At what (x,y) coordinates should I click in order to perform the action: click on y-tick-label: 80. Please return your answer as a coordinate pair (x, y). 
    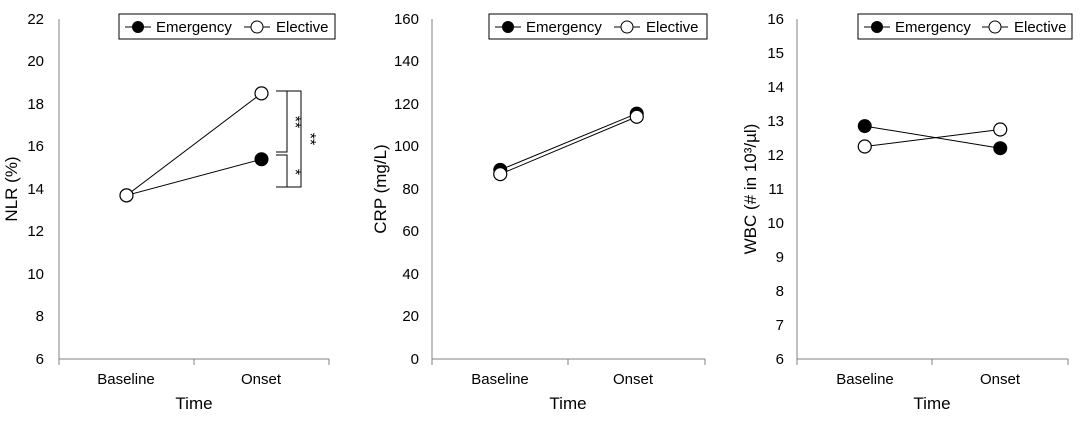
    Looking at the image, I should click on (410, 189).